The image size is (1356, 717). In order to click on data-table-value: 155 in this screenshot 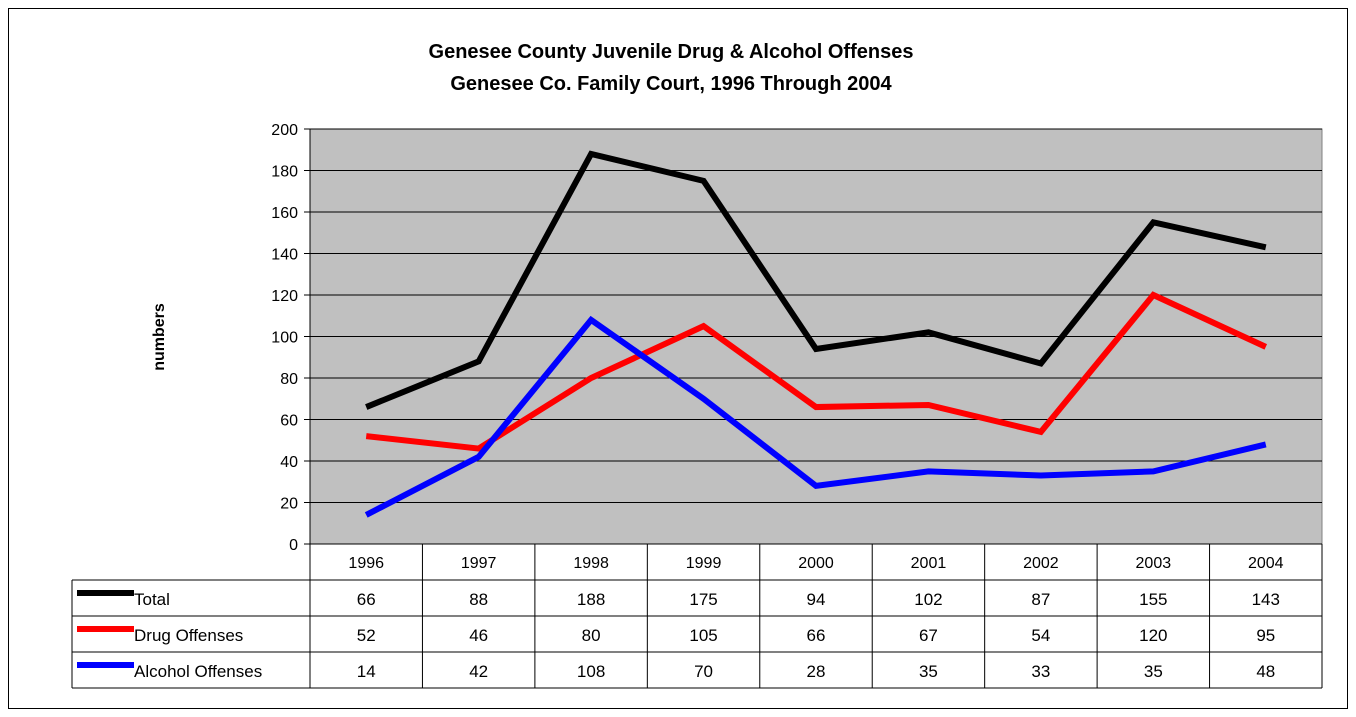, I will do `click(1153, 599)`.